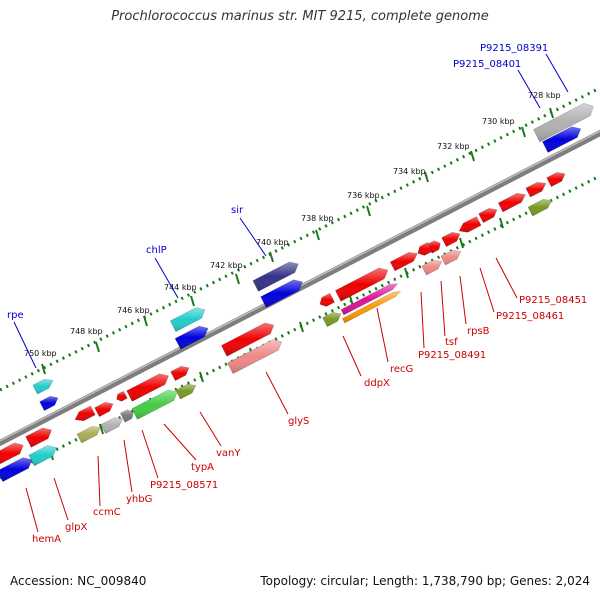 The image size is (600, 600). Describe the element at coordinates (498, 121) in the screenshot. I see `ruler-label: 730 kbp` at that location.